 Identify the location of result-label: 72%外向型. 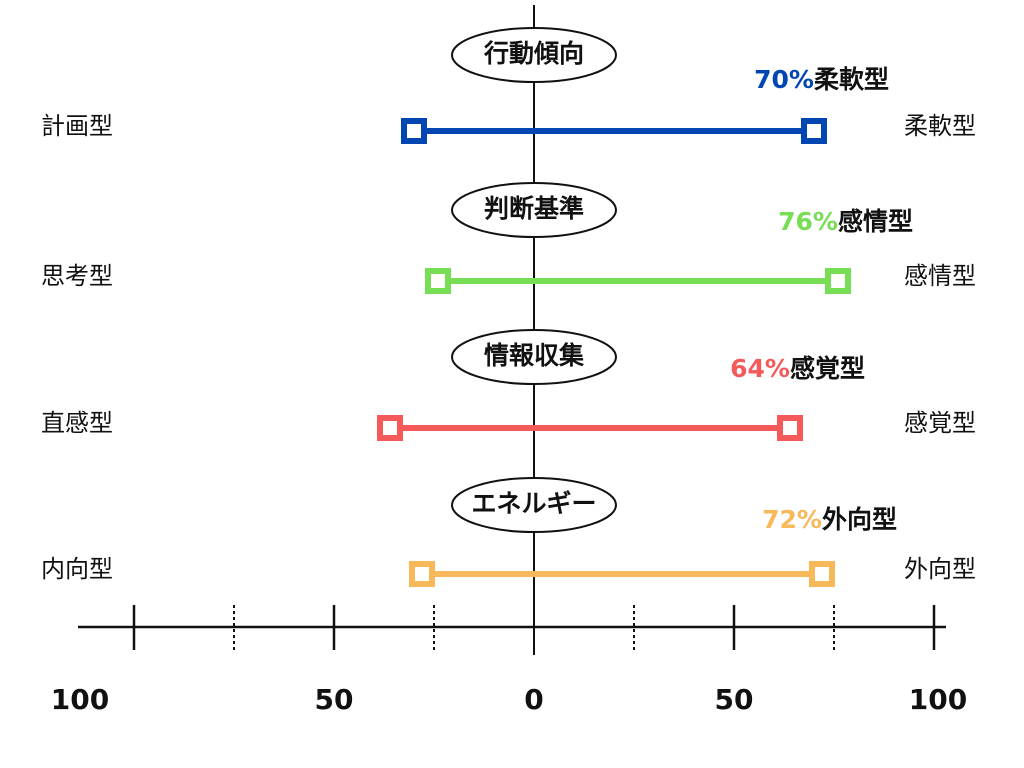
(829, 519).